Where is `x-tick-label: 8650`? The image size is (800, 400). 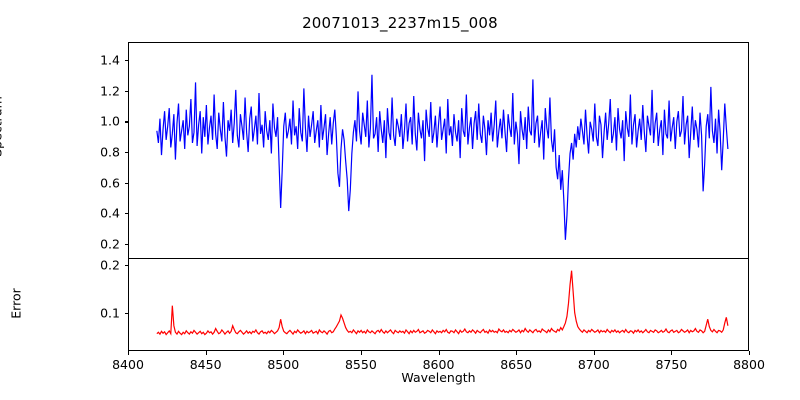
x-tick-label: 8650 is located at coordinates (516, 364).